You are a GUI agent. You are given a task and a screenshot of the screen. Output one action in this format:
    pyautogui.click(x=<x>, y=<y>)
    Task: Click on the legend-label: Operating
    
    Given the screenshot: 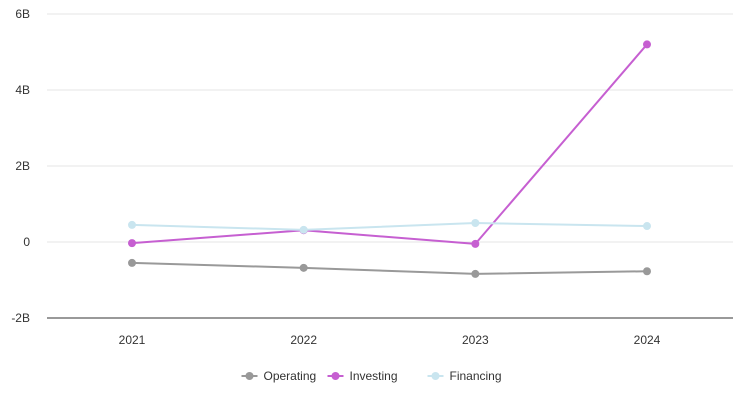 What is the action you would take?
    pyautogui.click(x=290, y=376)
    